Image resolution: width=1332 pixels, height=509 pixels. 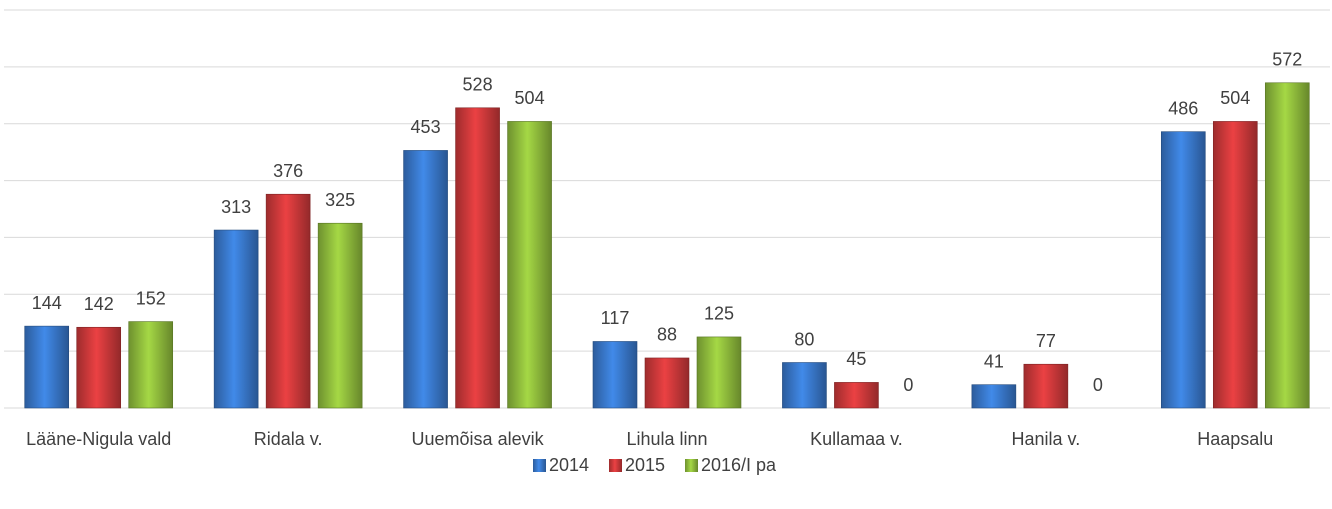 What do you see at coordinates (340, 200) in the screenshot?
I see `data-label: 325` at bounding box center [340, 200].